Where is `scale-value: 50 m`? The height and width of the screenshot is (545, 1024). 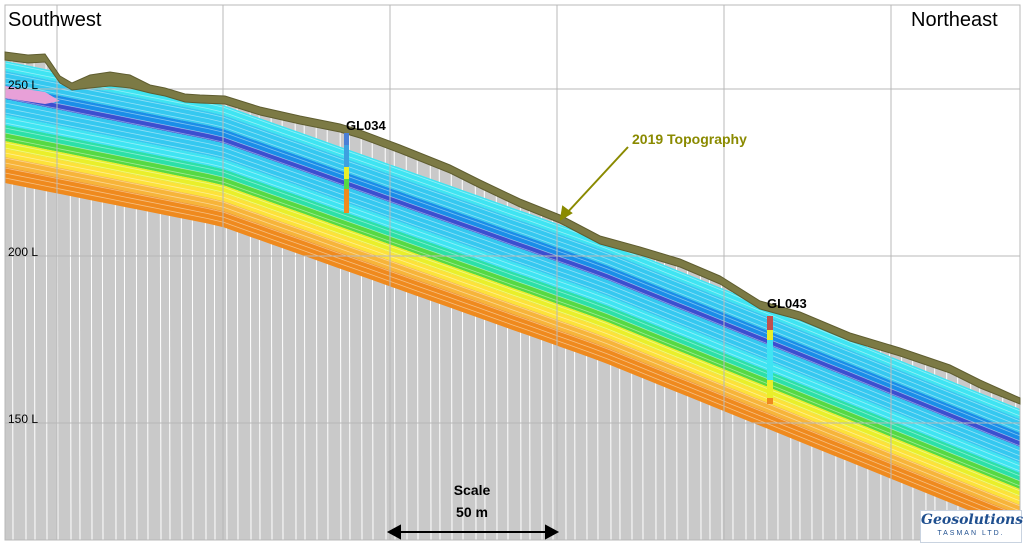
scale-value: 50 m is located at coordinates (472, 512).